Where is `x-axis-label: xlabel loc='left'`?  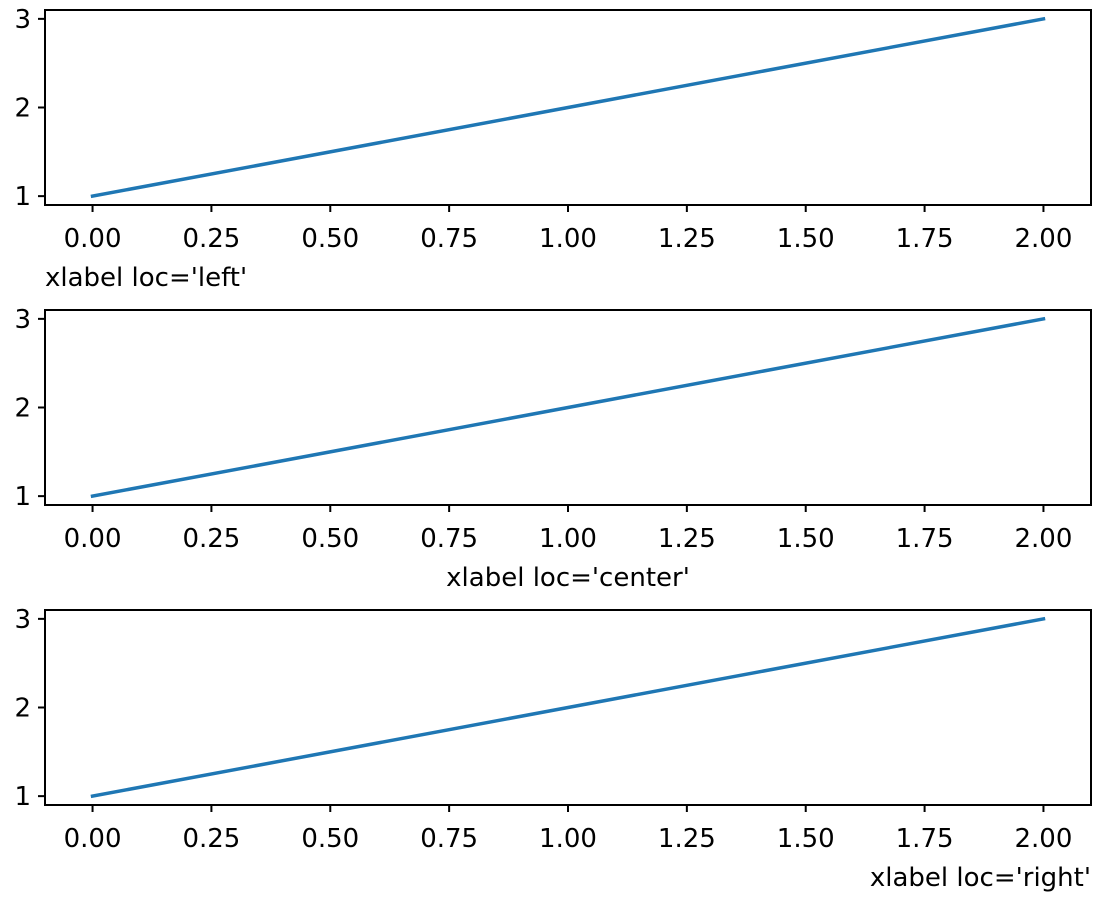
x-axis-label: xlabel loc='left' is located at coordinates (146, 278).